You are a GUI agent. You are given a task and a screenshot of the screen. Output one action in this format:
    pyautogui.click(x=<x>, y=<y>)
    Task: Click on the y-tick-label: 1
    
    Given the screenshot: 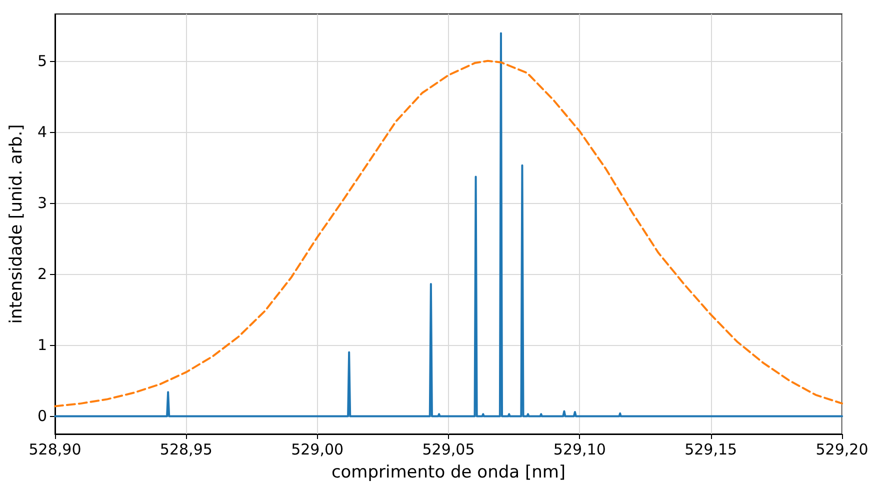 What is the action you would take?
    pyautogui.click(x=42, y=345)
    